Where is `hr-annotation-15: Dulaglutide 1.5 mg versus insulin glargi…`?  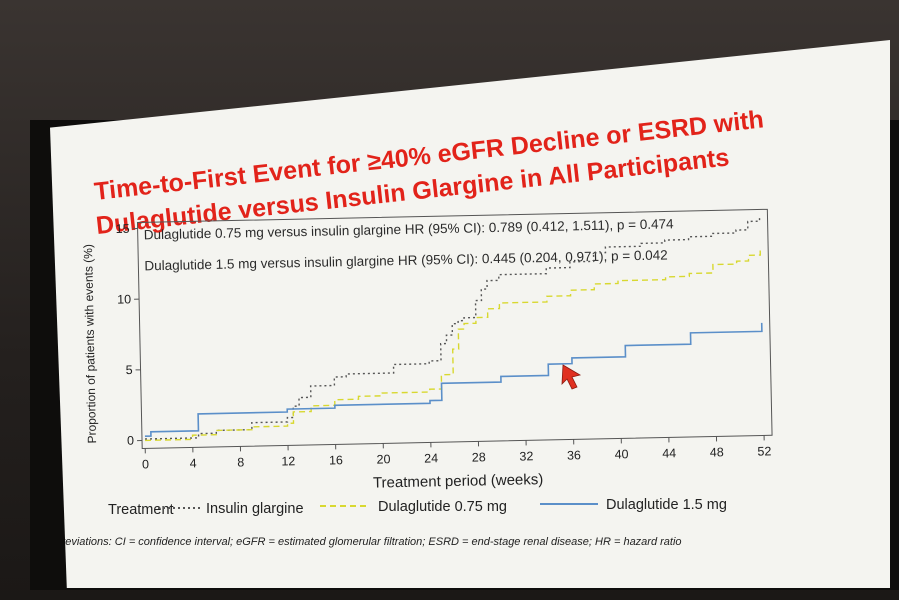
hr-annotation-15: Dulaglutide 1.5 mg versus insulin glargi… is located at coordinates (406, 260).